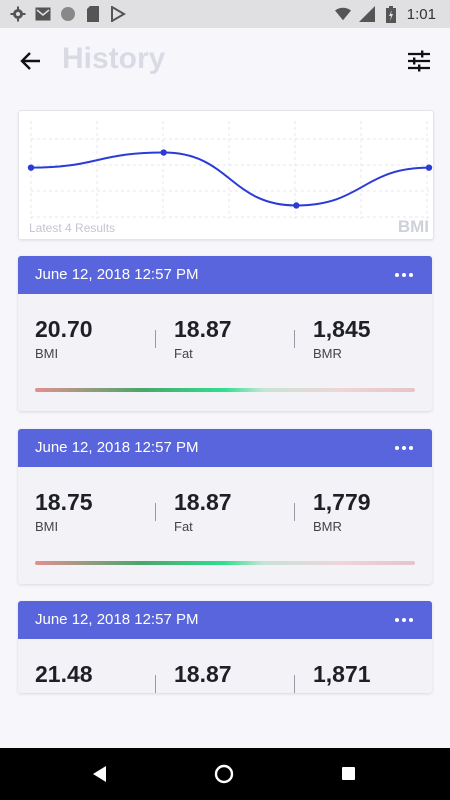 This screenshot has width=450, height=800. I want to click on status-time: 1:01, so click(421, 14).